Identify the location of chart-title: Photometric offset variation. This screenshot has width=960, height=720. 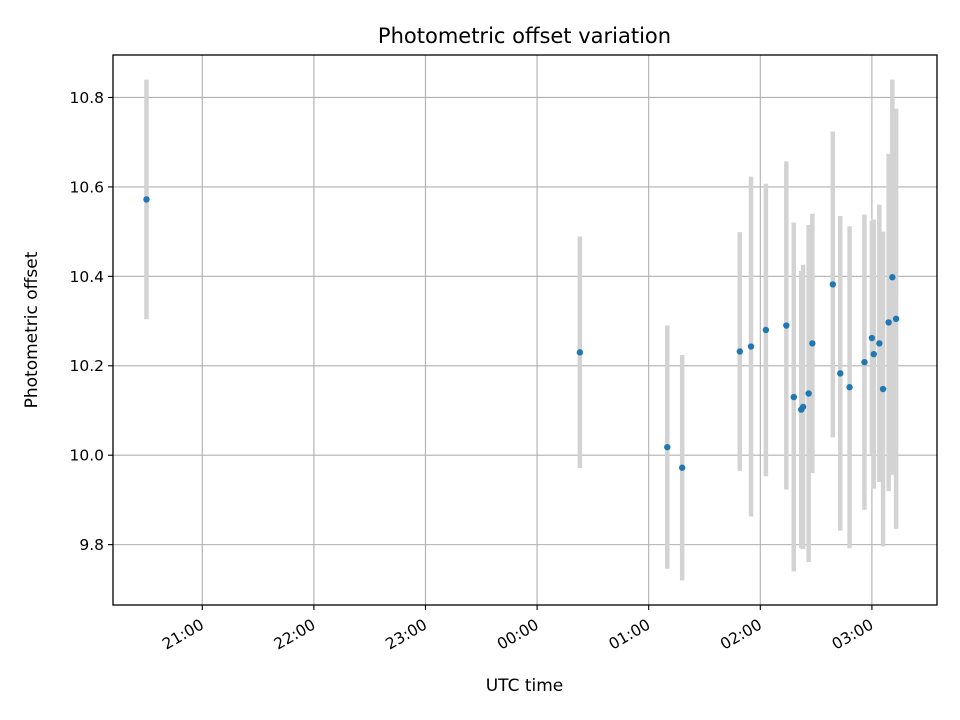
(524, 36).